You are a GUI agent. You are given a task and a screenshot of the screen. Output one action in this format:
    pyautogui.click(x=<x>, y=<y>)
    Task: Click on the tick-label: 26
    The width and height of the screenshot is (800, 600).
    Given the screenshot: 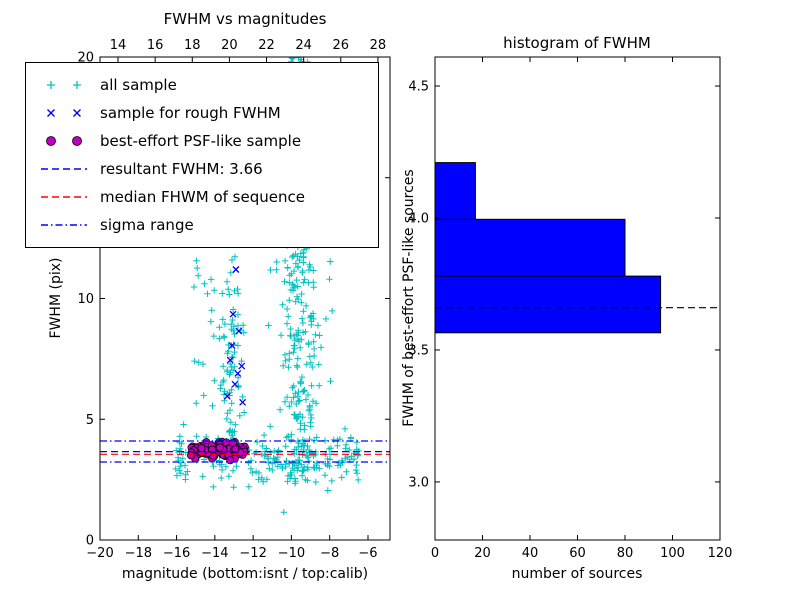 What is the action you would take?
    pyautogui.click(x=341, y=45)
    